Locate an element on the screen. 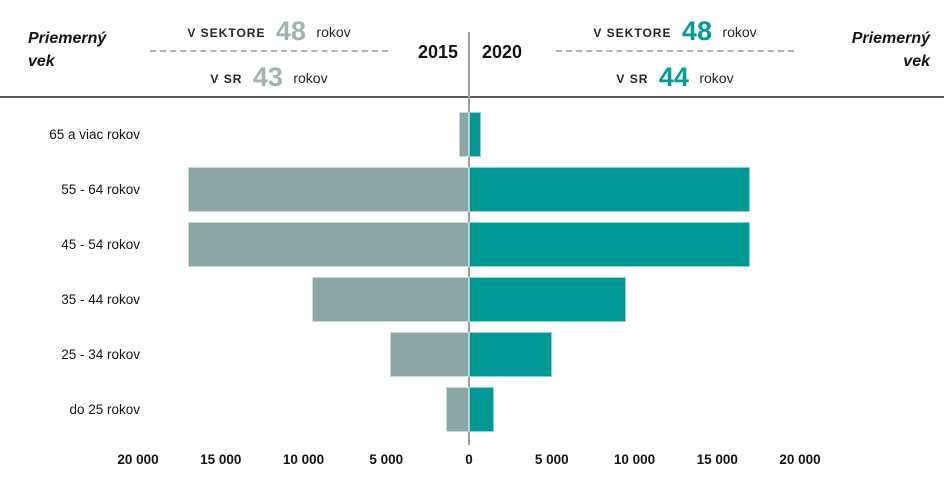  category-label: 35 - 44 rokov is located at coordinates (100, 299).